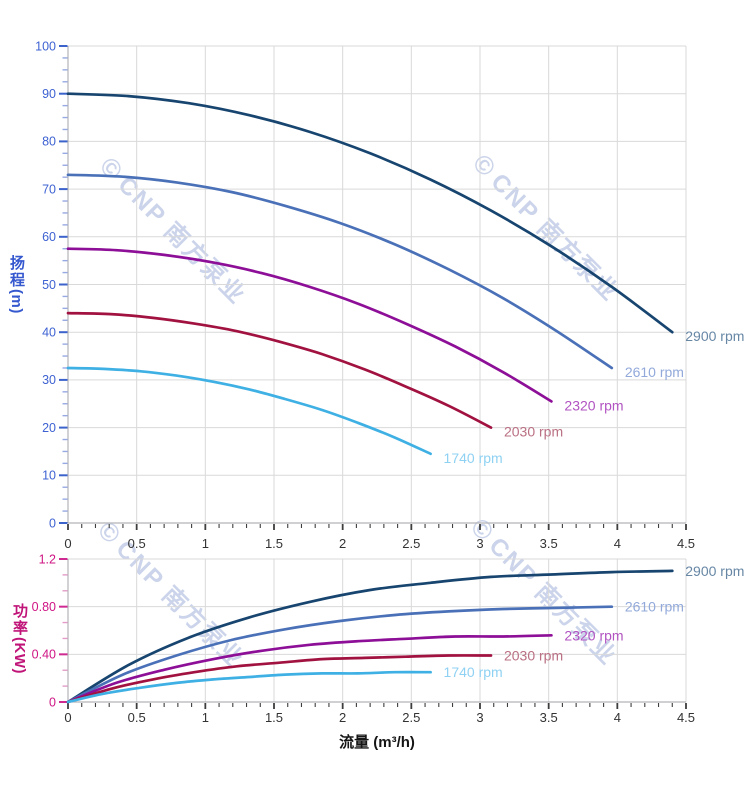 The image size is (752, 797). What do you see at coordinates (49, 142) in the screenshot?
I see `head-y-tick-label: 80` at bounding box center [49, 142].